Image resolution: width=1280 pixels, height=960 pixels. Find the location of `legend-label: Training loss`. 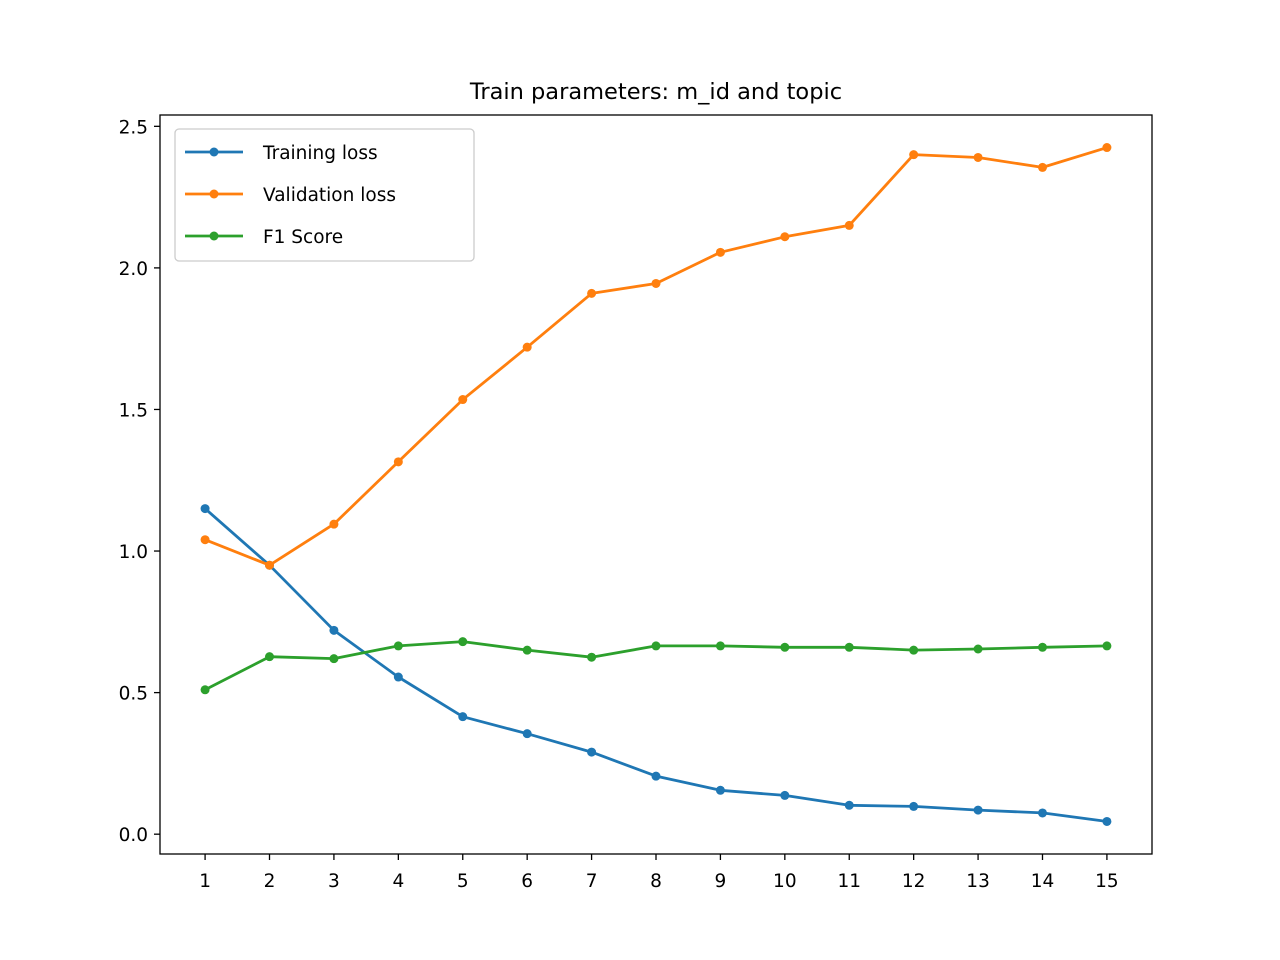

legend-label: Training loss is located at coordinates (320, 153).